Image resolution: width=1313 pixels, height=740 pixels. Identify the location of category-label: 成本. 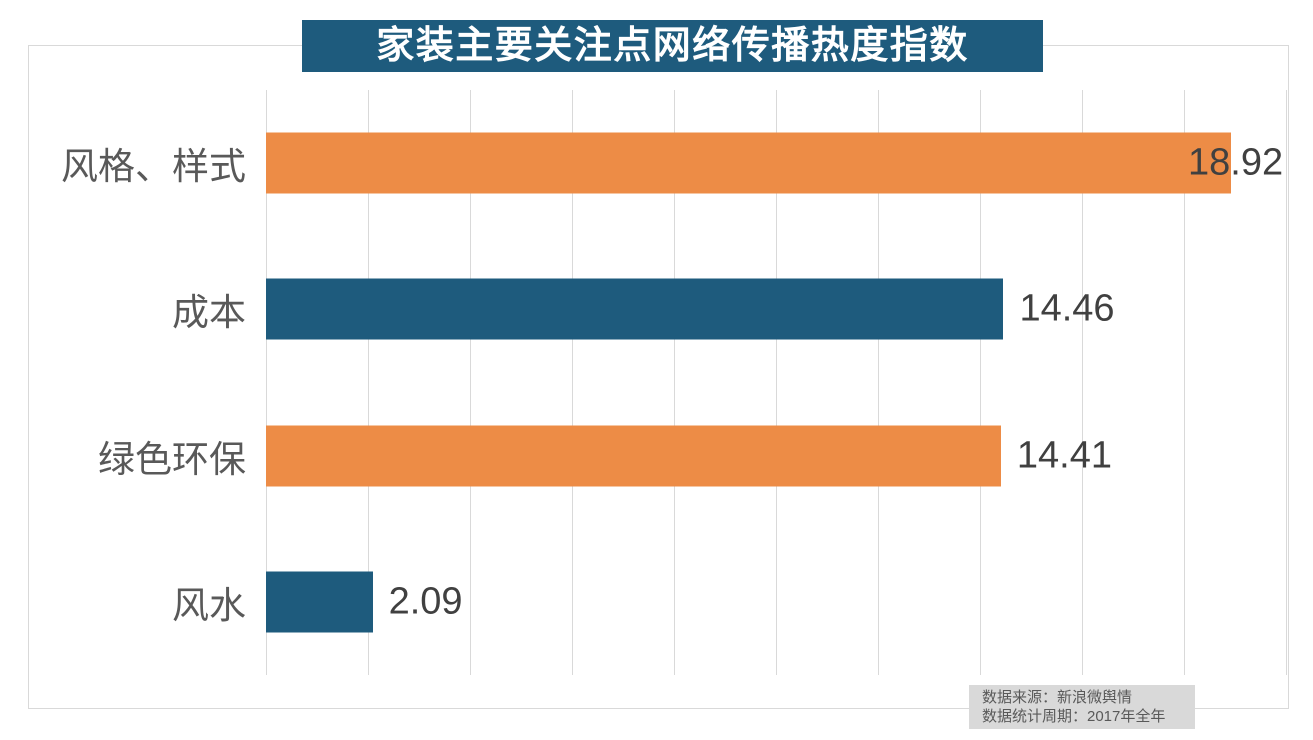
(209, 313).